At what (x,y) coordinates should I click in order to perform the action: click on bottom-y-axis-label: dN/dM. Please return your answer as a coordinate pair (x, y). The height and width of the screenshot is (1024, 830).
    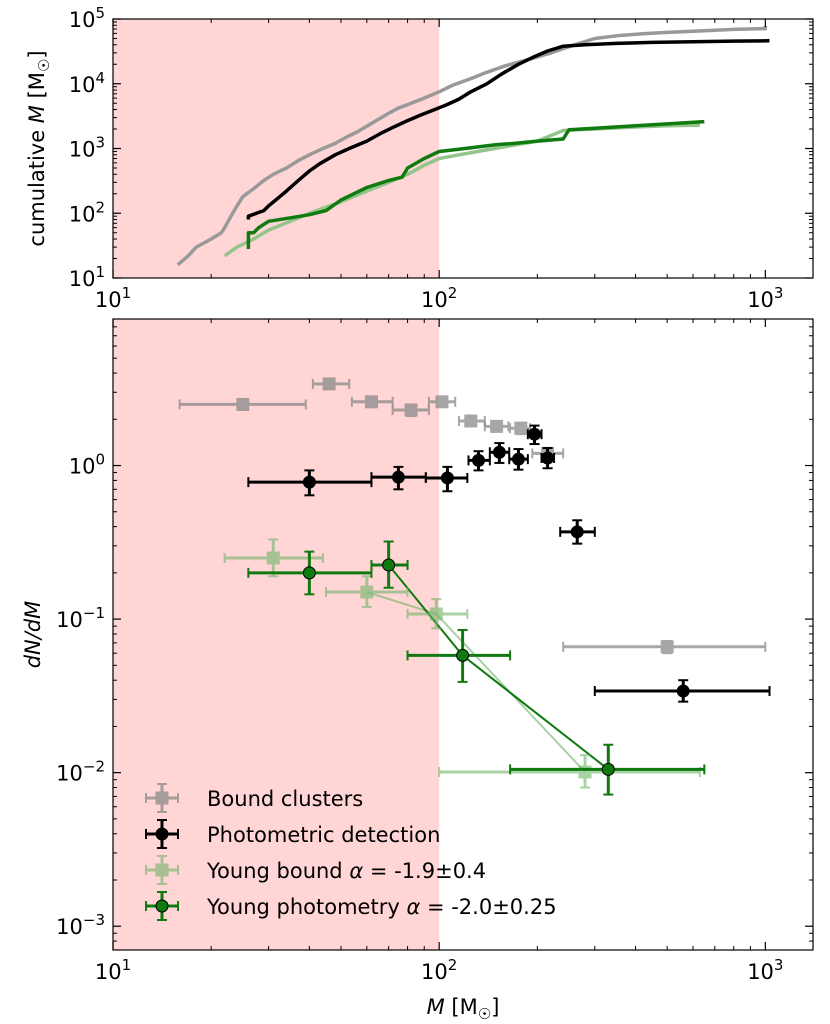
    Looking at the image, I should click on (33, 635).